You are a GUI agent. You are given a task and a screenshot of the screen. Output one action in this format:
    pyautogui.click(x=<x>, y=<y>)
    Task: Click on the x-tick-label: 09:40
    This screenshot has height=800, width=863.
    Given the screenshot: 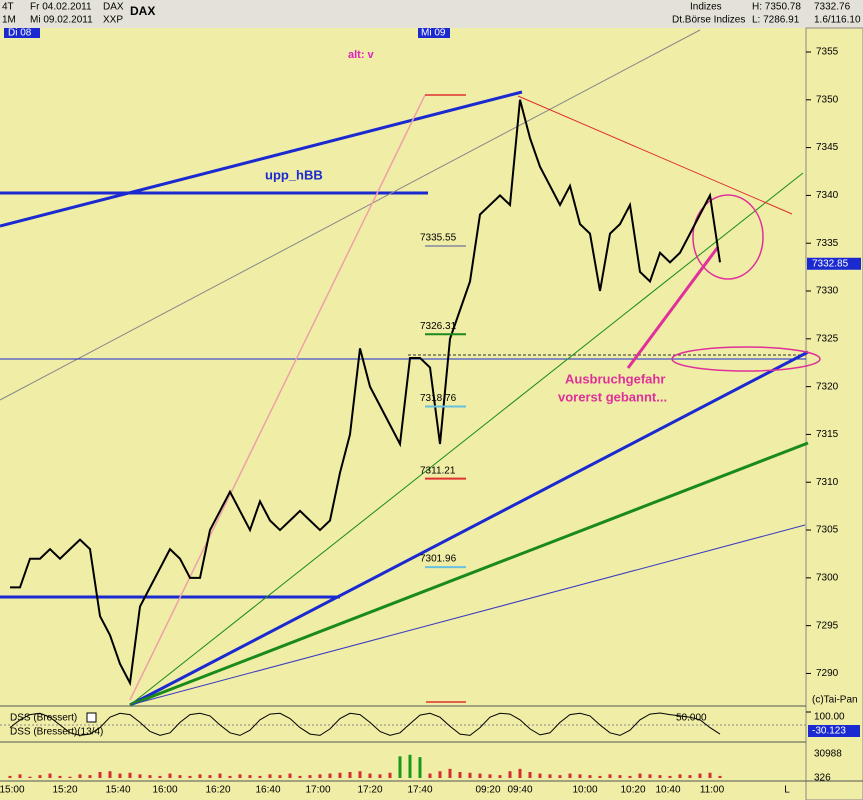 What is the action you would take?
    pyautogui.click(x=519, y=790)
    